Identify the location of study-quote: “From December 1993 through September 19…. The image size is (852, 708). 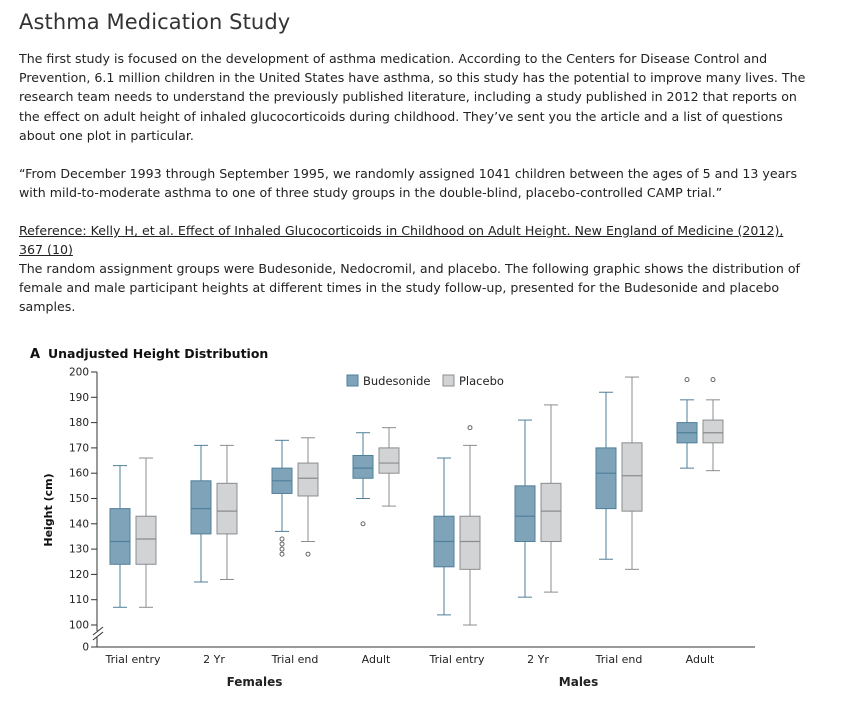
(408, 183).